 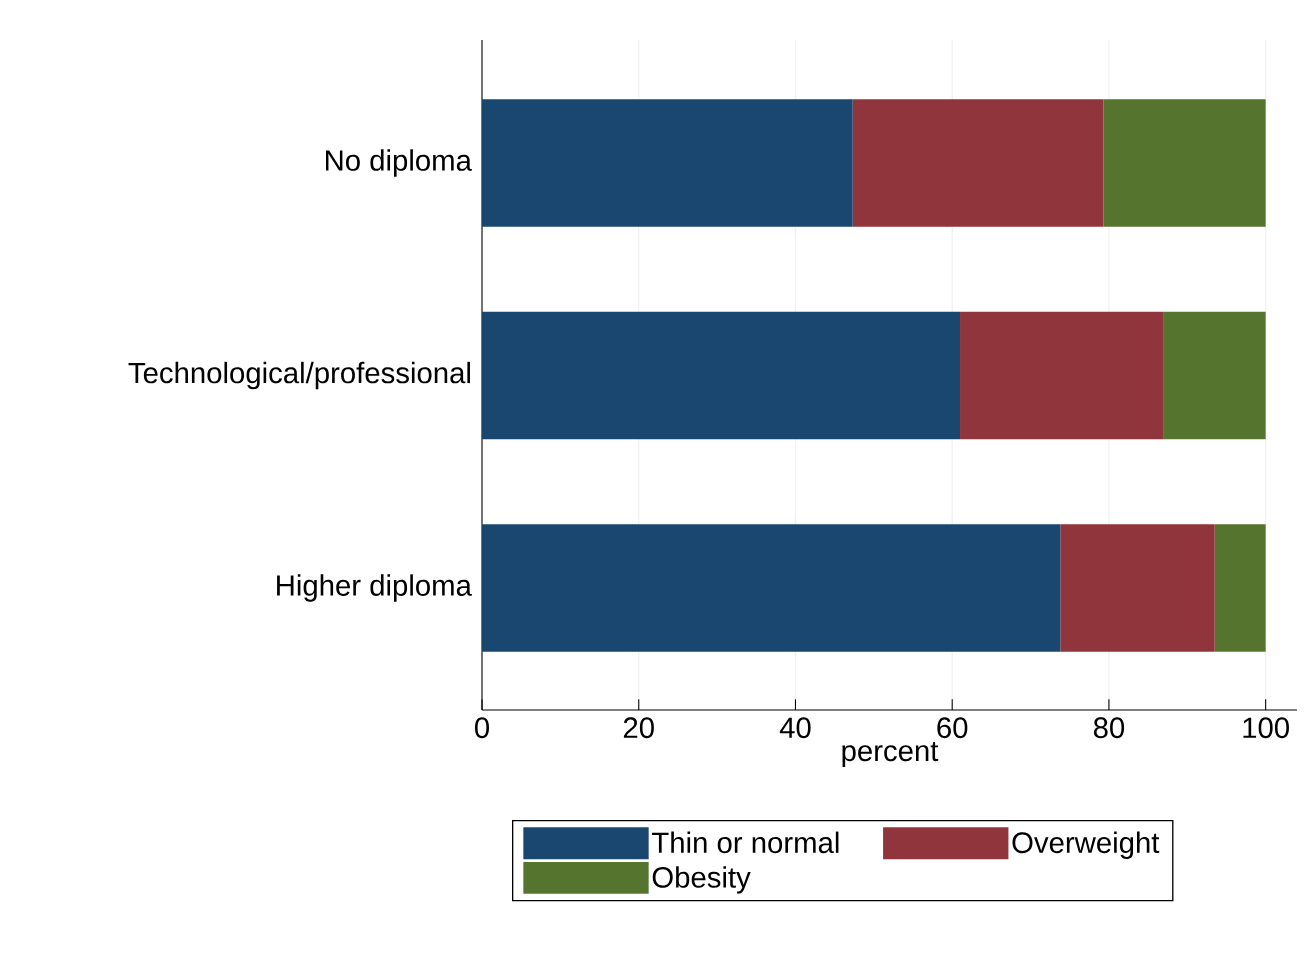 I want to click on legend-label: Obesity, so click(x=701, y=880).